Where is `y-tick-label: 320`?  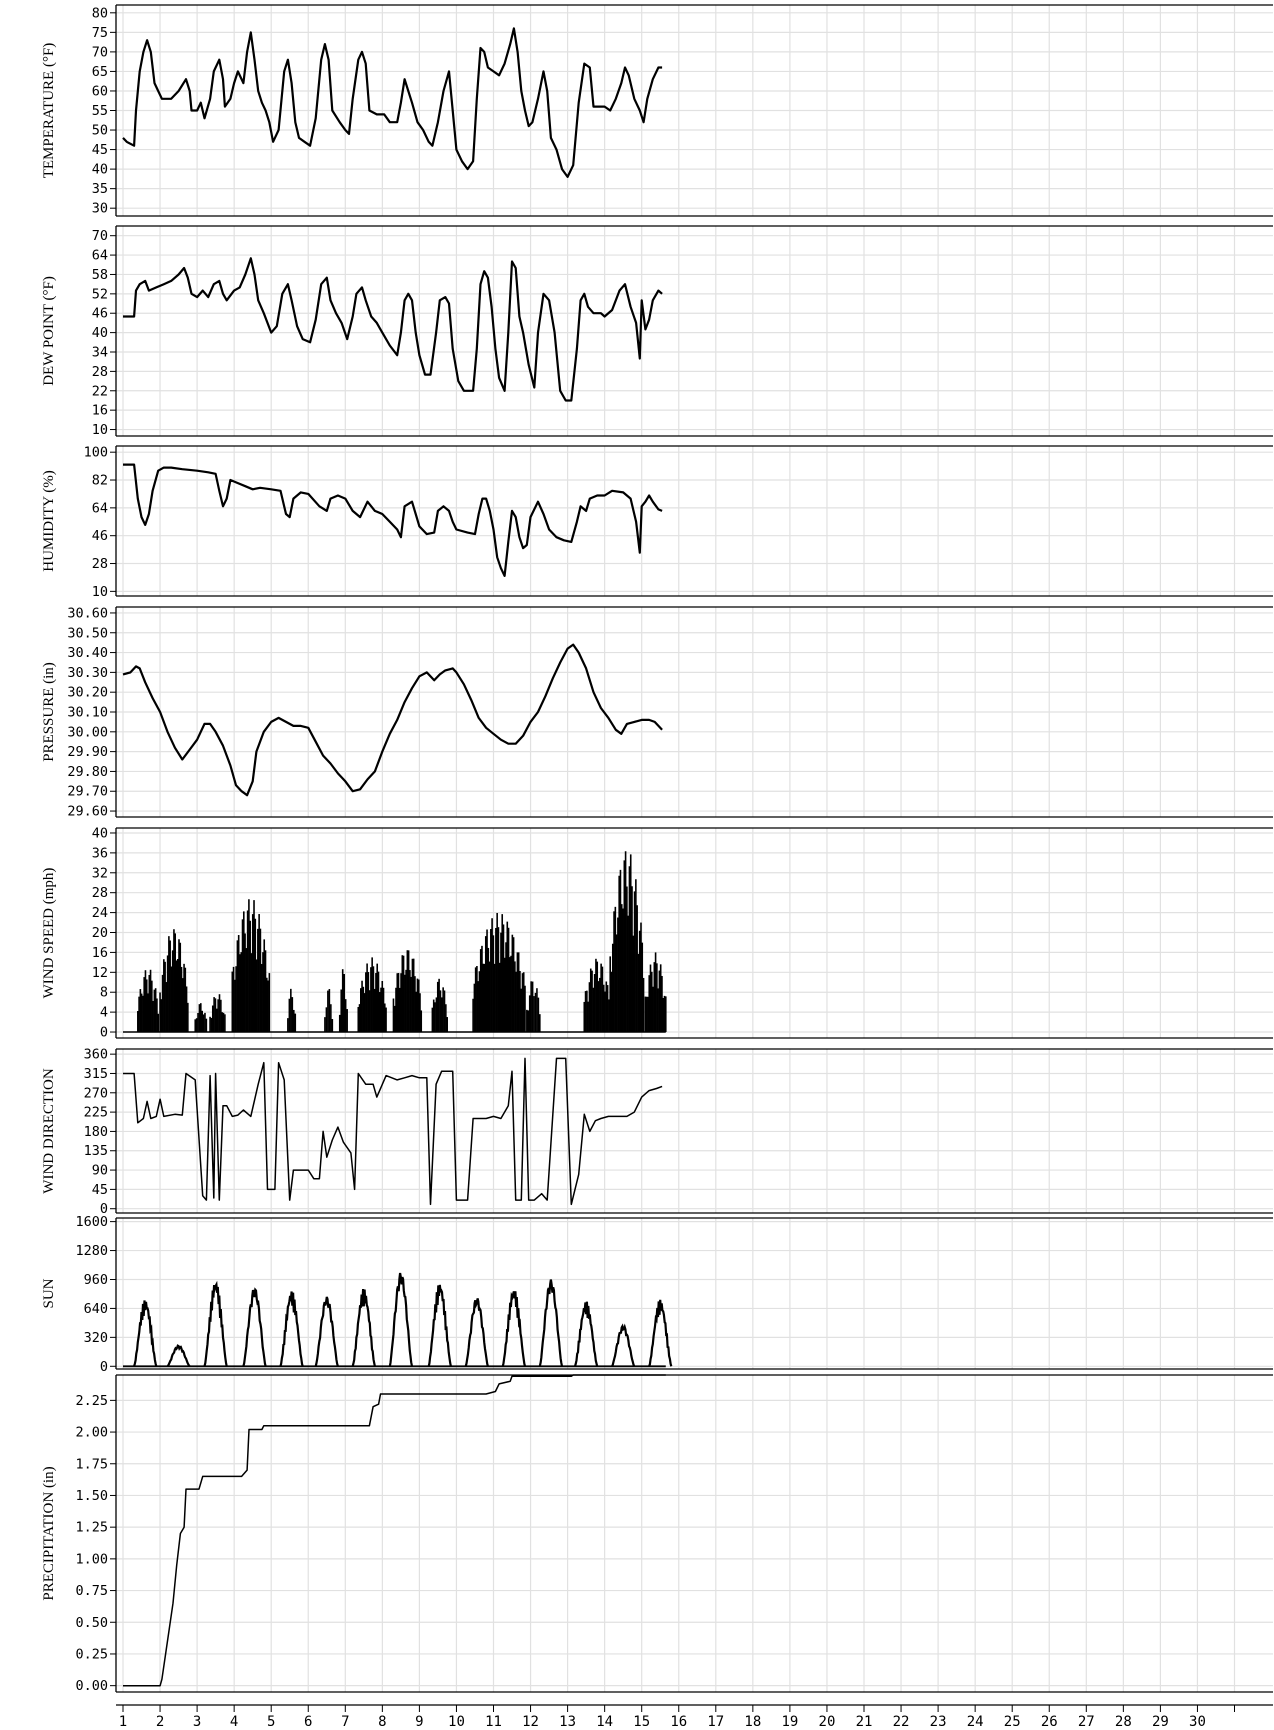 y-tick-label: 320 is located at coordinates (96, 1338).